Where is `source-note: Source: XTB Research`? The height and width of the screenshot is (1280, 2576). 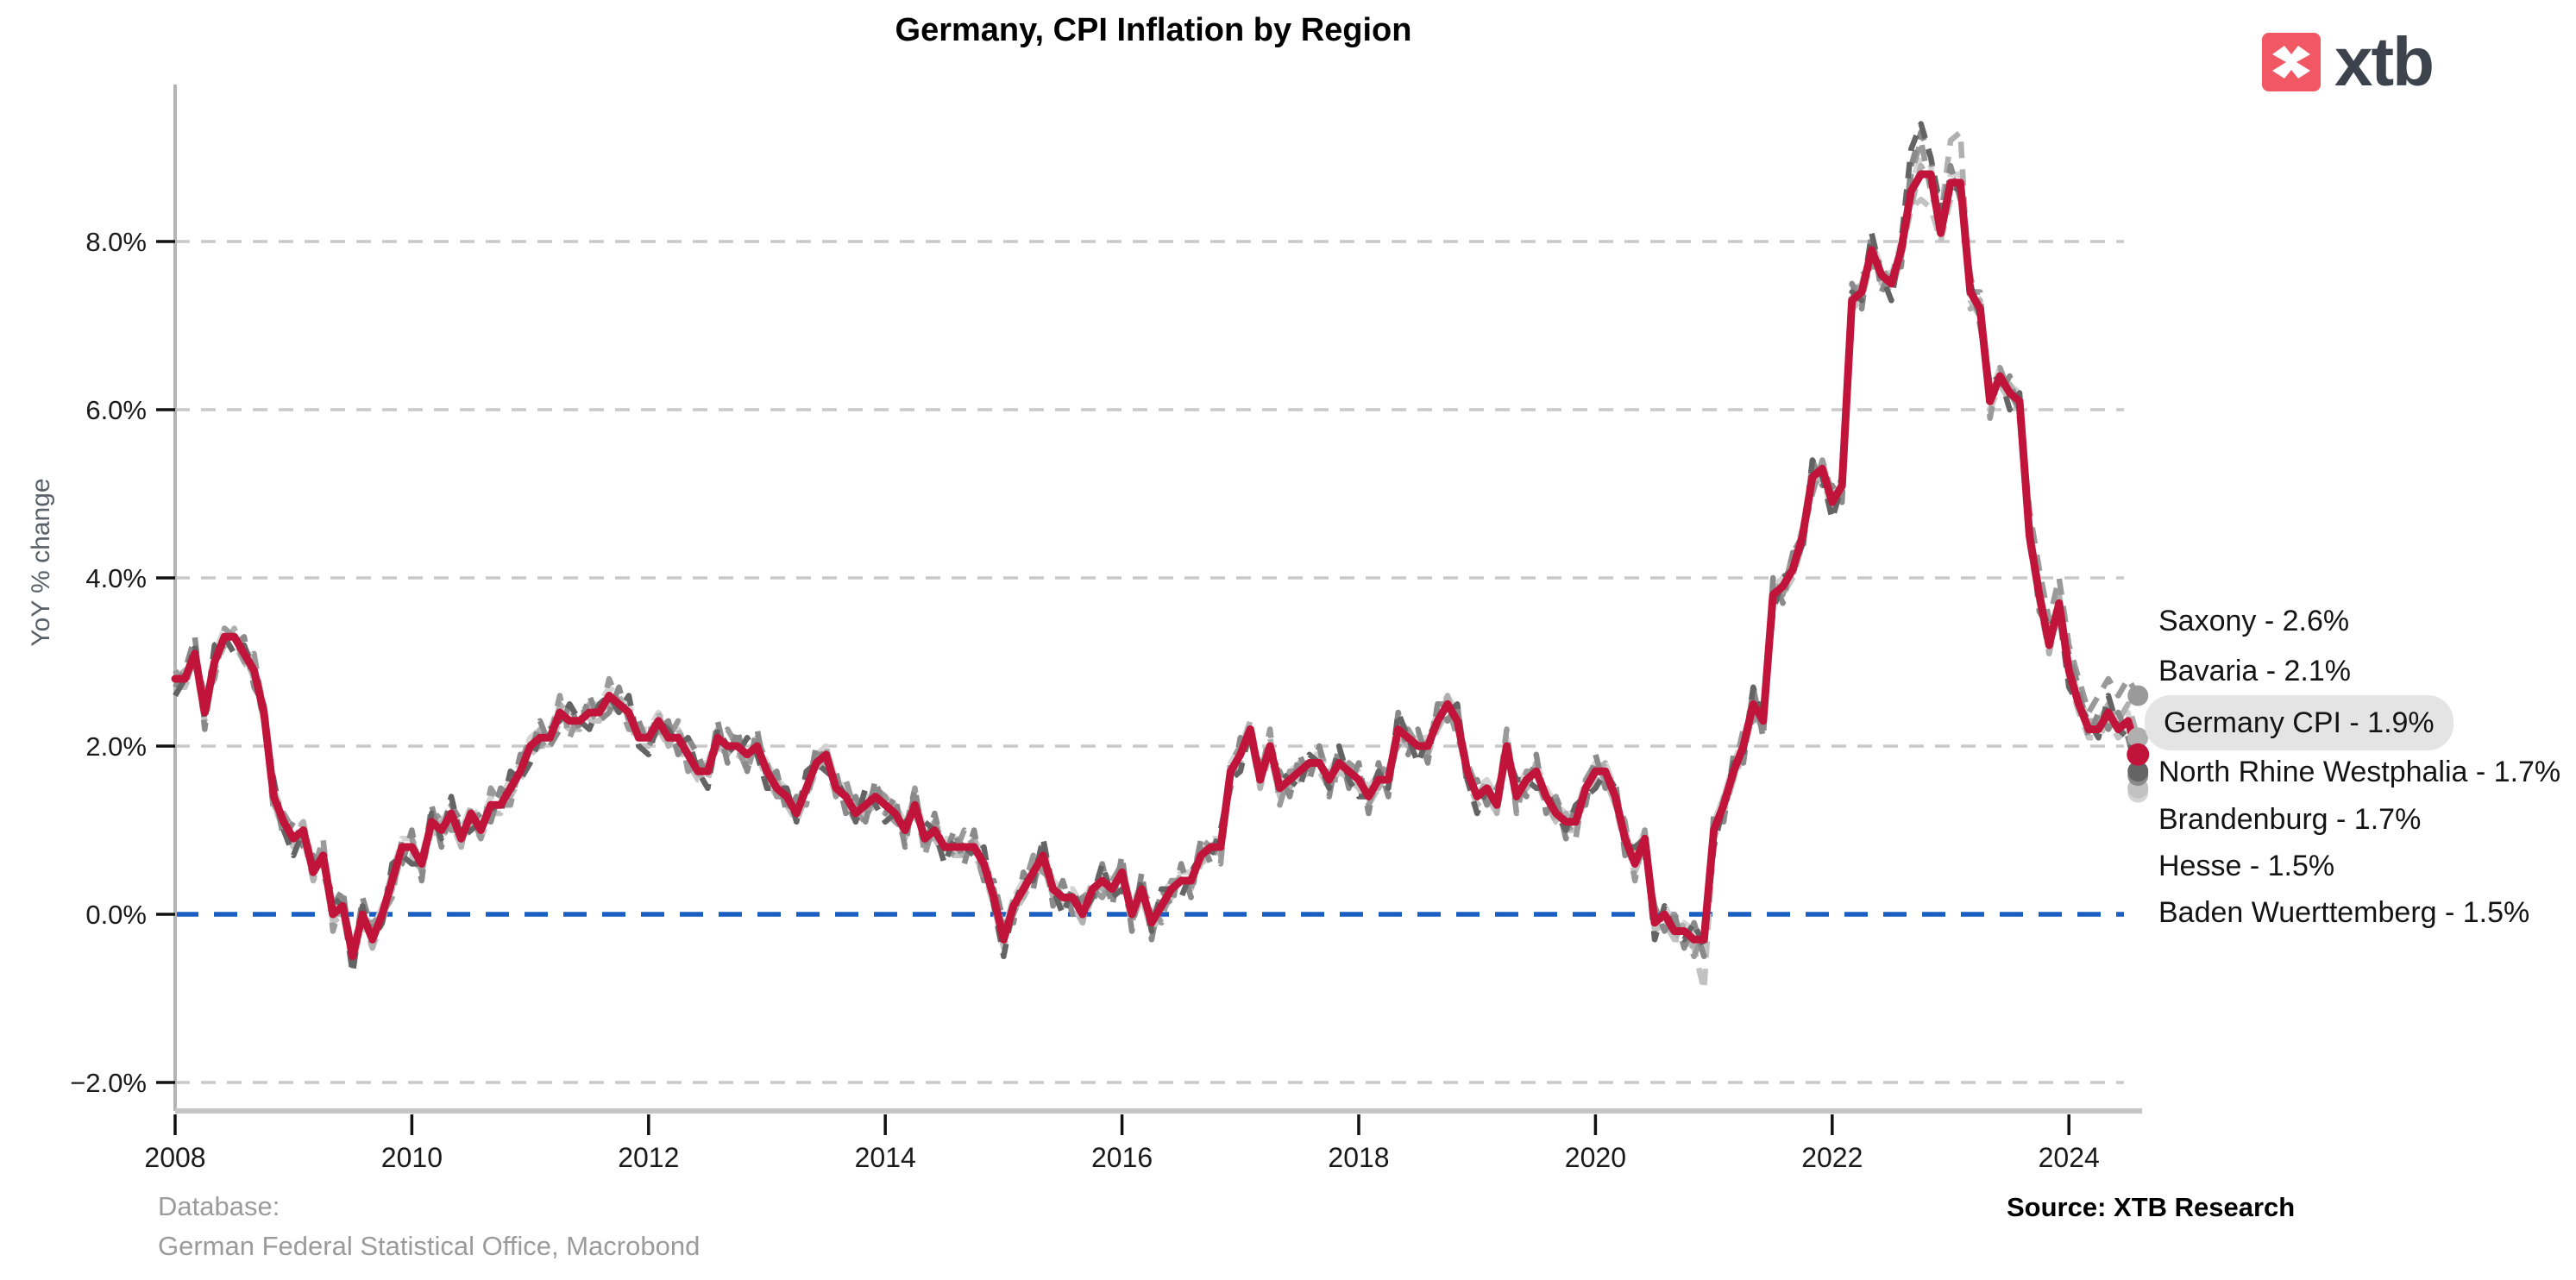 source-note: Source: XTB Research is located at coordinates (2151, 1207).